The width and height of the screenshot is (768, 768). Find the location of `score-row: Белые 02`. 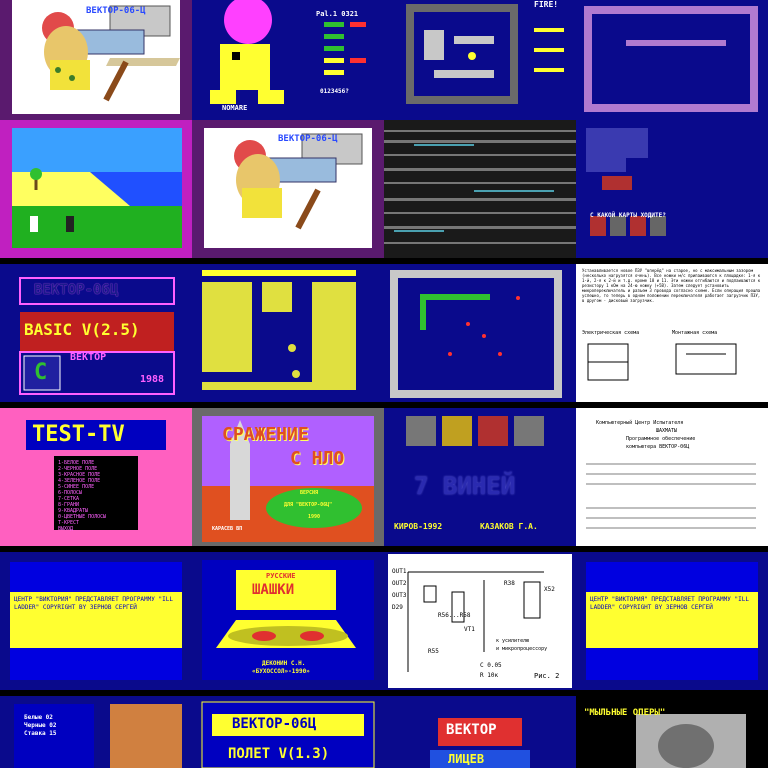

score-row: Белые 02 is located at coordinates (38, 717).